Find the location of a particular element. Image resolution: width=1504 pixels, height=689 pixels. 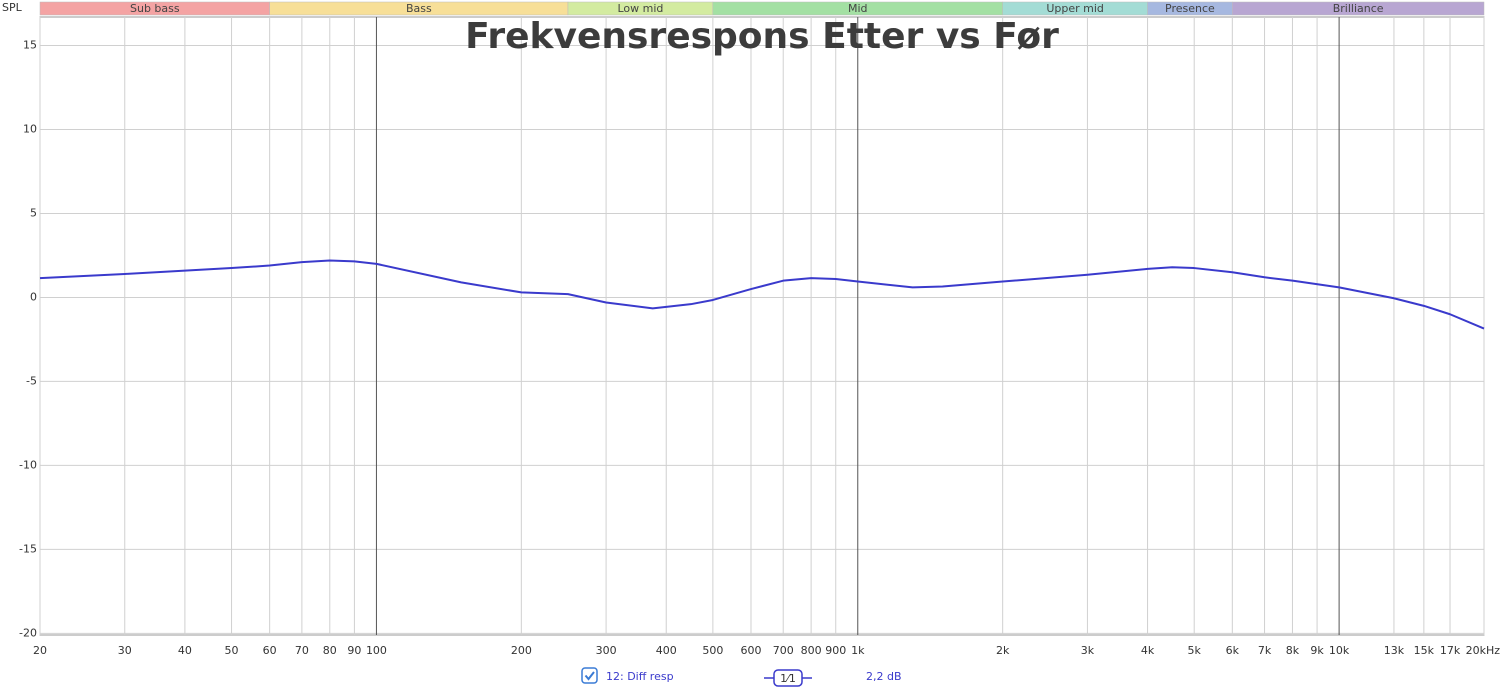

band-label: Sub bass is located at coordinates (155, 8).